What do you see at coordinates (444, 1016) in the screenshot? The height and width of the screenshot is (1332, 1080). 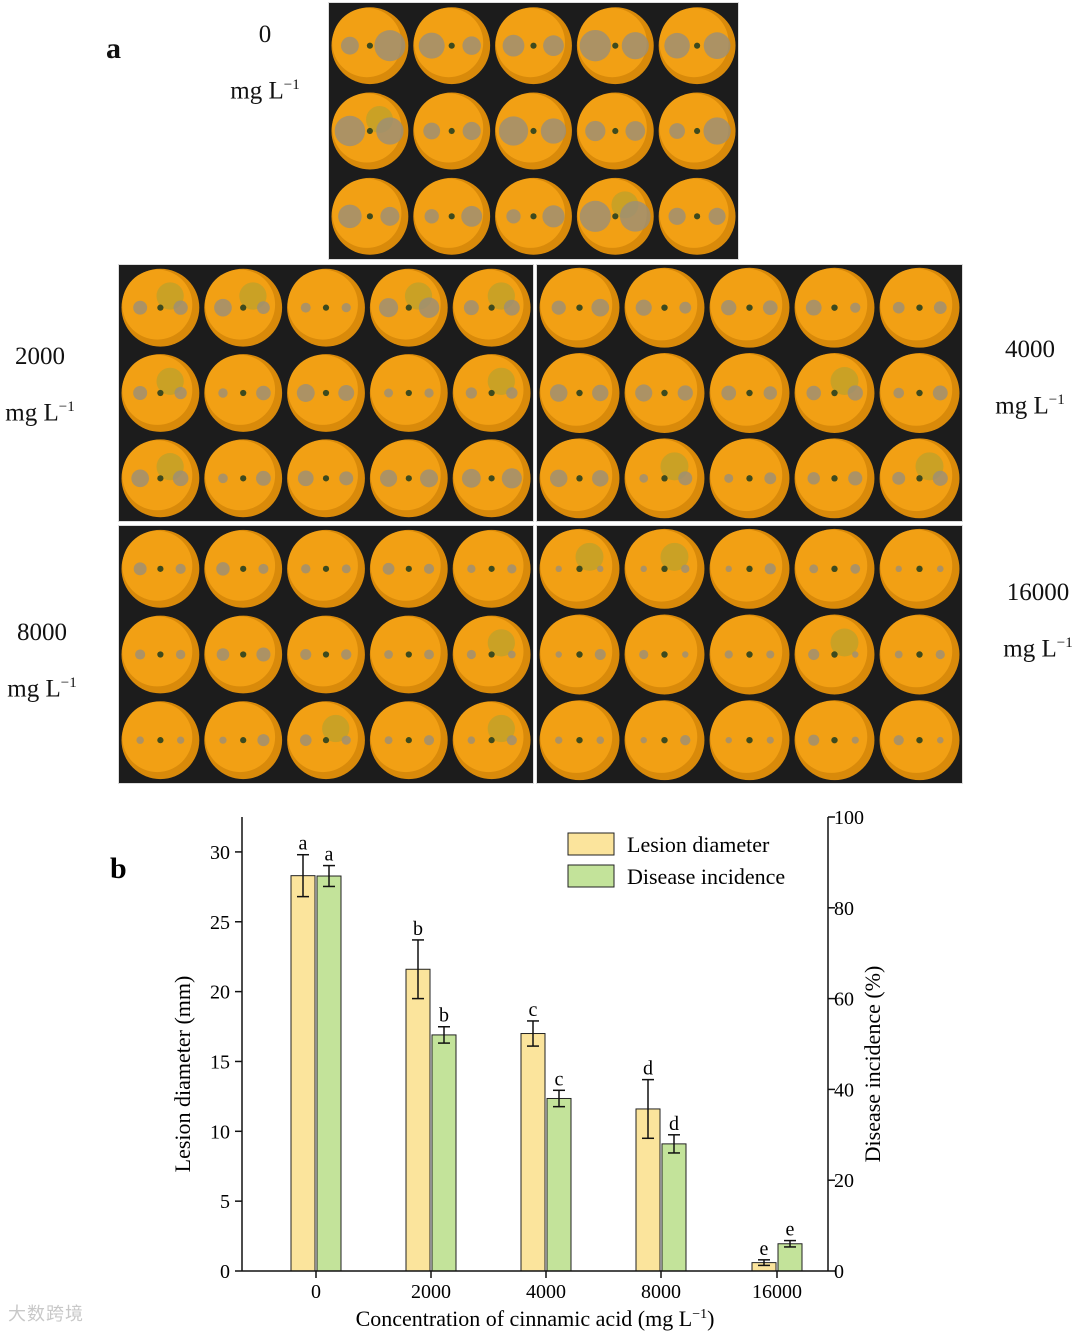 I see `significance-letter: b` at bounding box center [444, 1016].